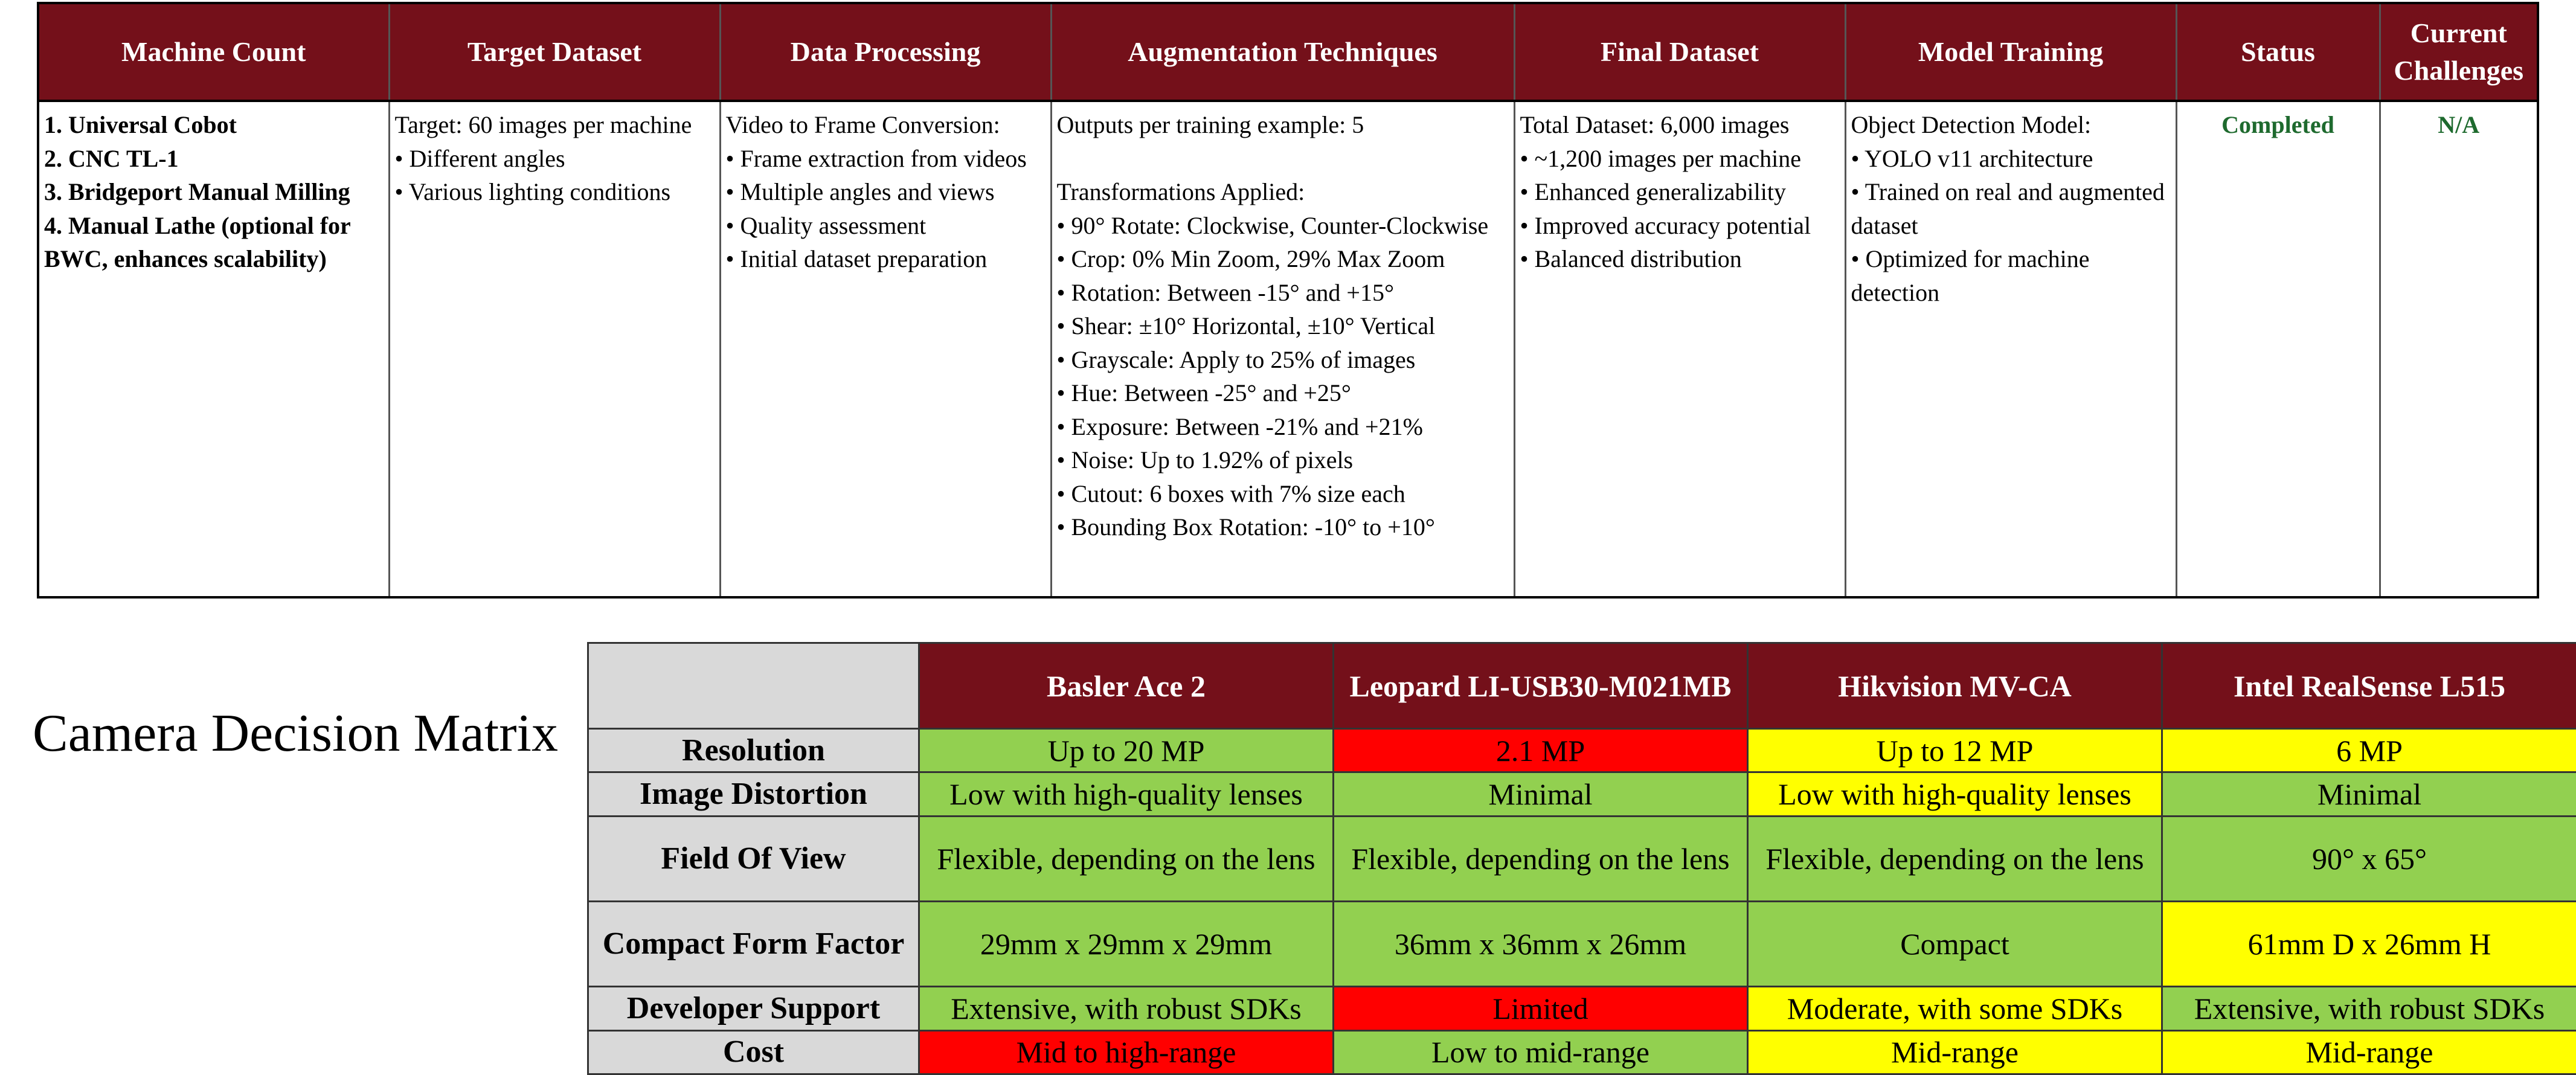 This screenshot has height=1075, width=2576. I want to click on rating-cell: Up to 20 MP, so click(1126, 750).